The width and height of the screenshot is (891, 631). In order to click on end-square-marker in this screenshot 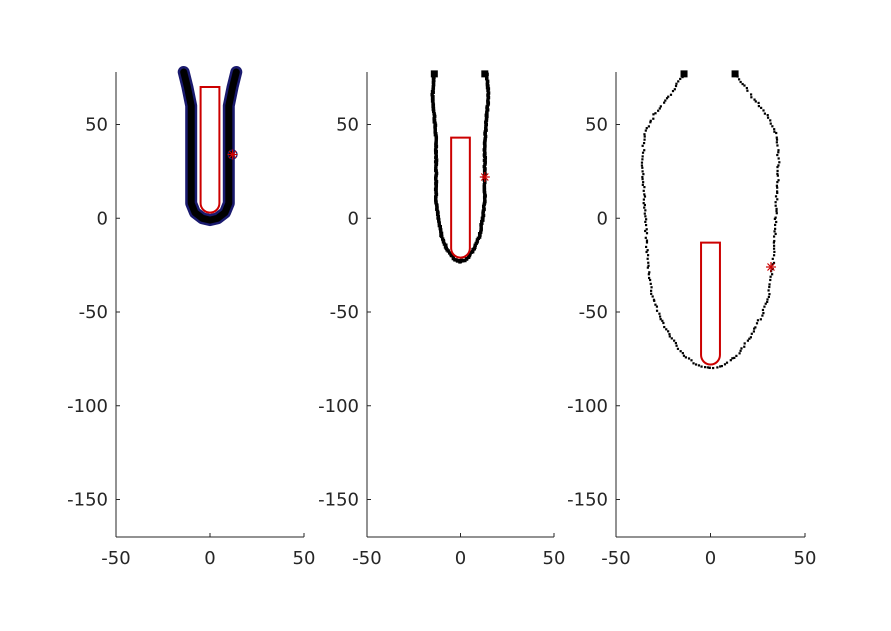, I will do `click(485, 74)`.